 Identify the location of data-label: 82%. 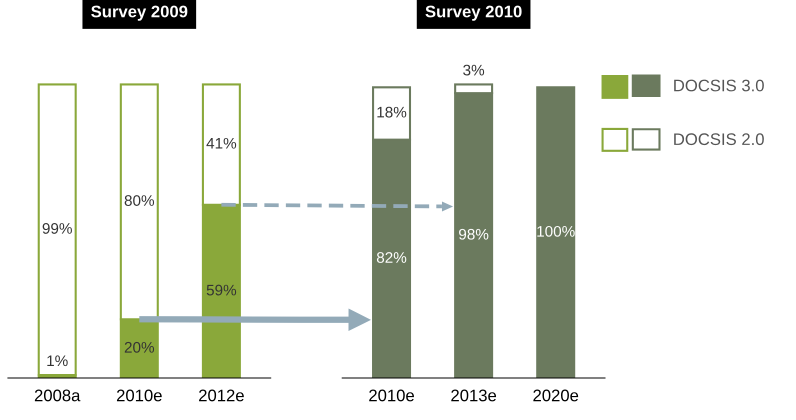
(391, 257).